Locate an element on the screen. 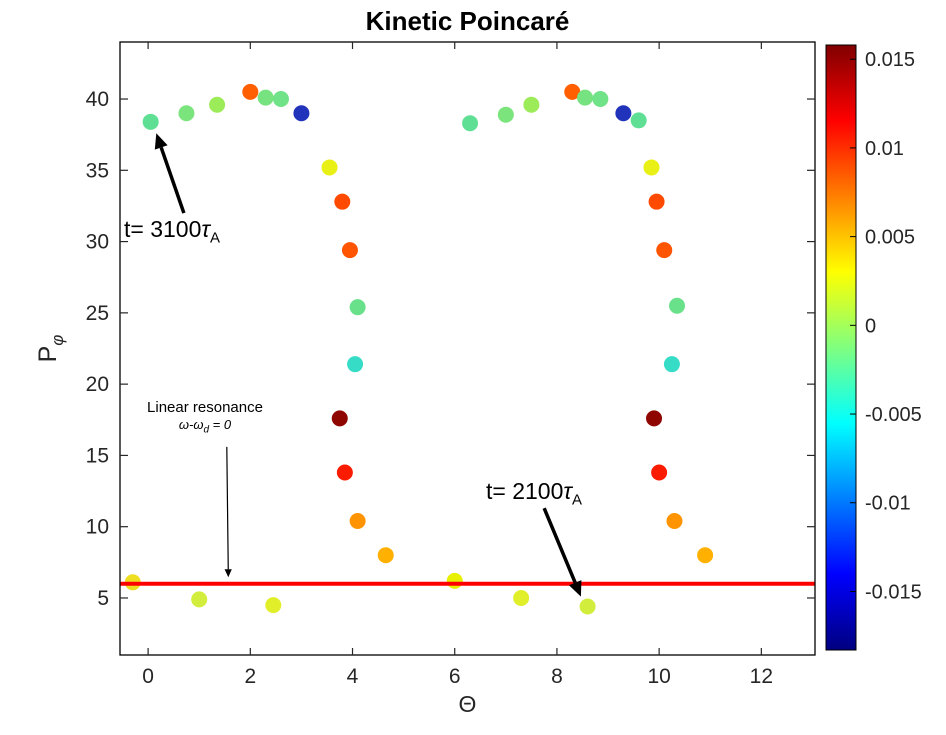 The image size is (946, 735). colorbar-tick-label: -0.015 is located at coordinates (893, 592).